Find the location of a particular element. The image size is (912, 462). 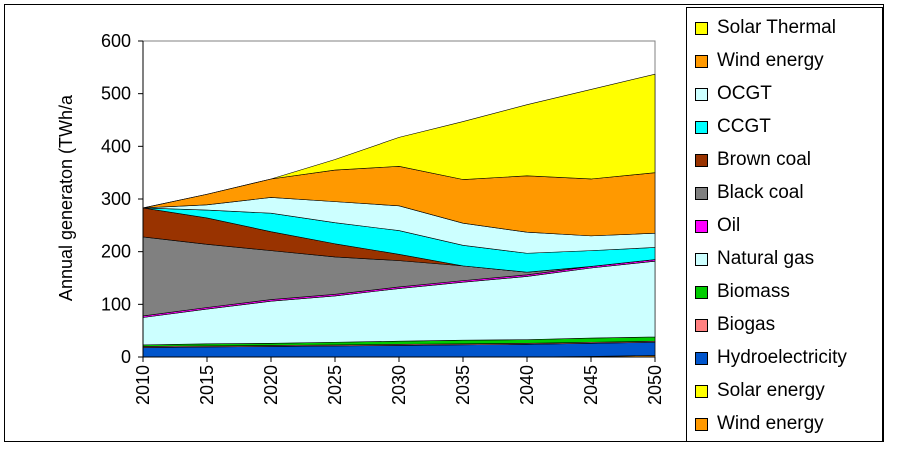

legend-item: OCGT is located at coordinates (733, 94).